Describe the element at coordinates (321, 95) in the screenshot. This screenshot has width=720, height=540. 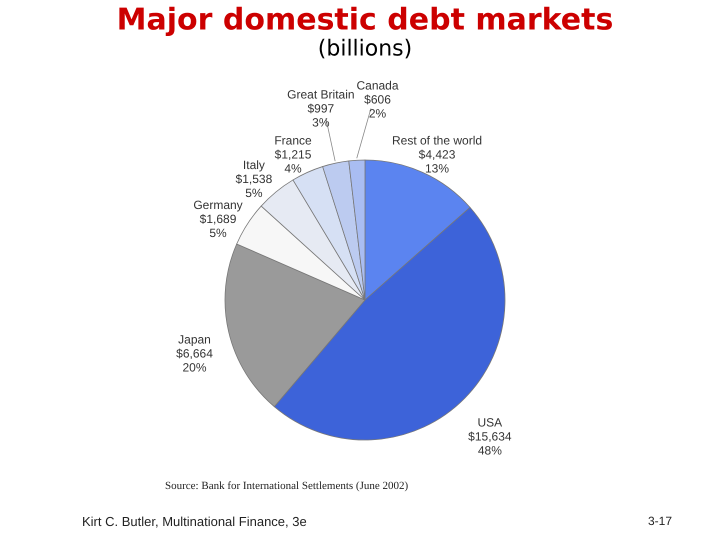
I see `slice-label: Great Britain` at that location.